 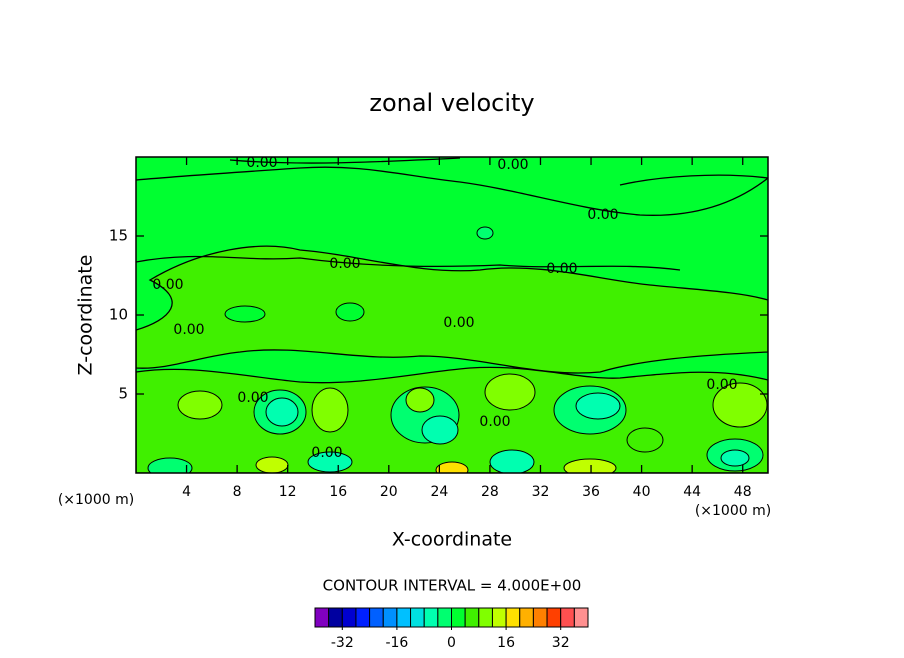 What do you see at coordinates (86, 315) in the screenshot?
I see `y-axis-label: Z-coordinate` at bounding box center [86, 315].